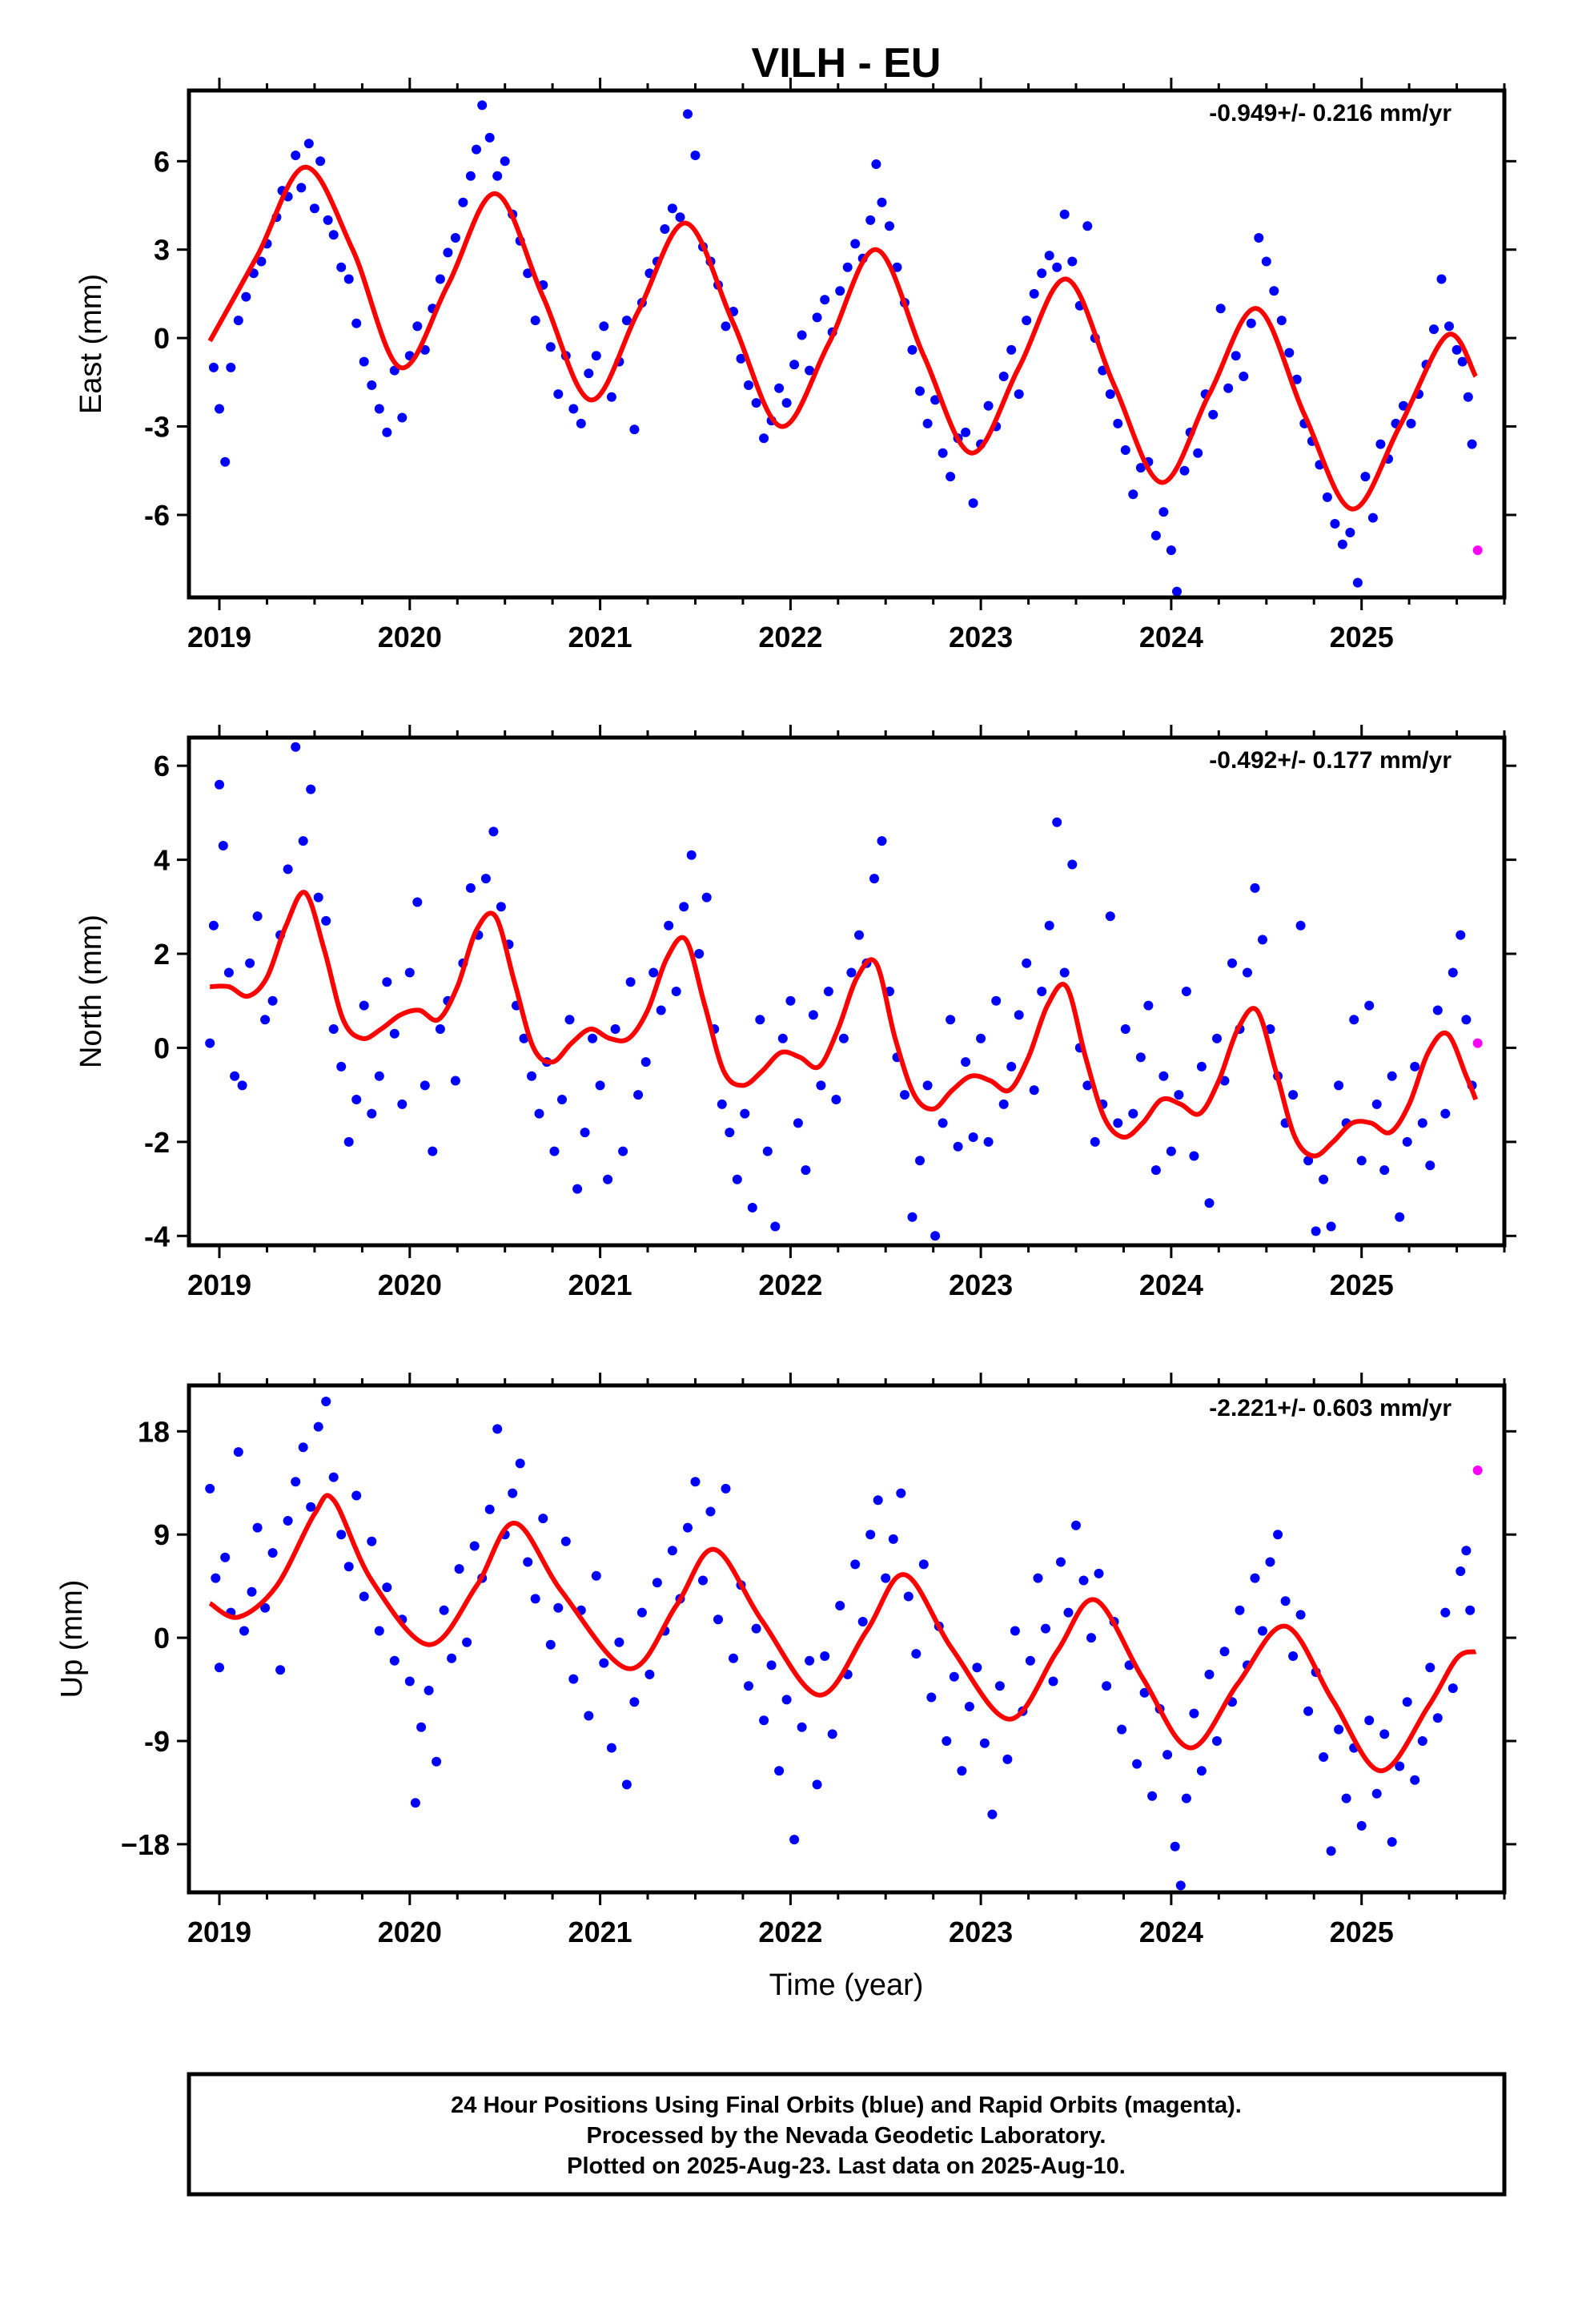 The height and width of the screenshot is (2324, 1582). What do you see at coordinates (843, 338) in the screenshot?
I see `east-model-curve` at bounding box center [843, 338].